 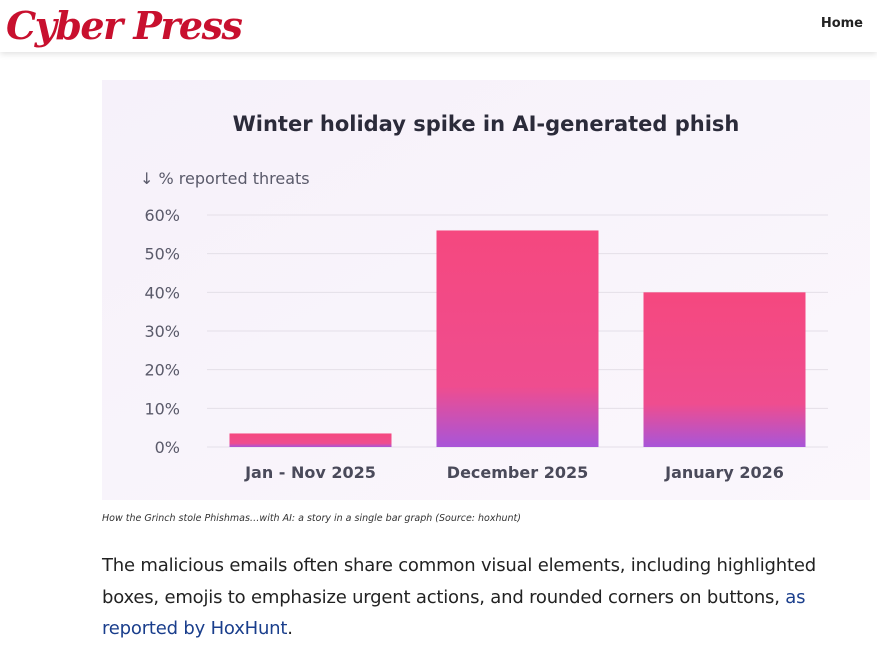 I want to click on site-logo: Cyber Press, so click(x=124, y=25).